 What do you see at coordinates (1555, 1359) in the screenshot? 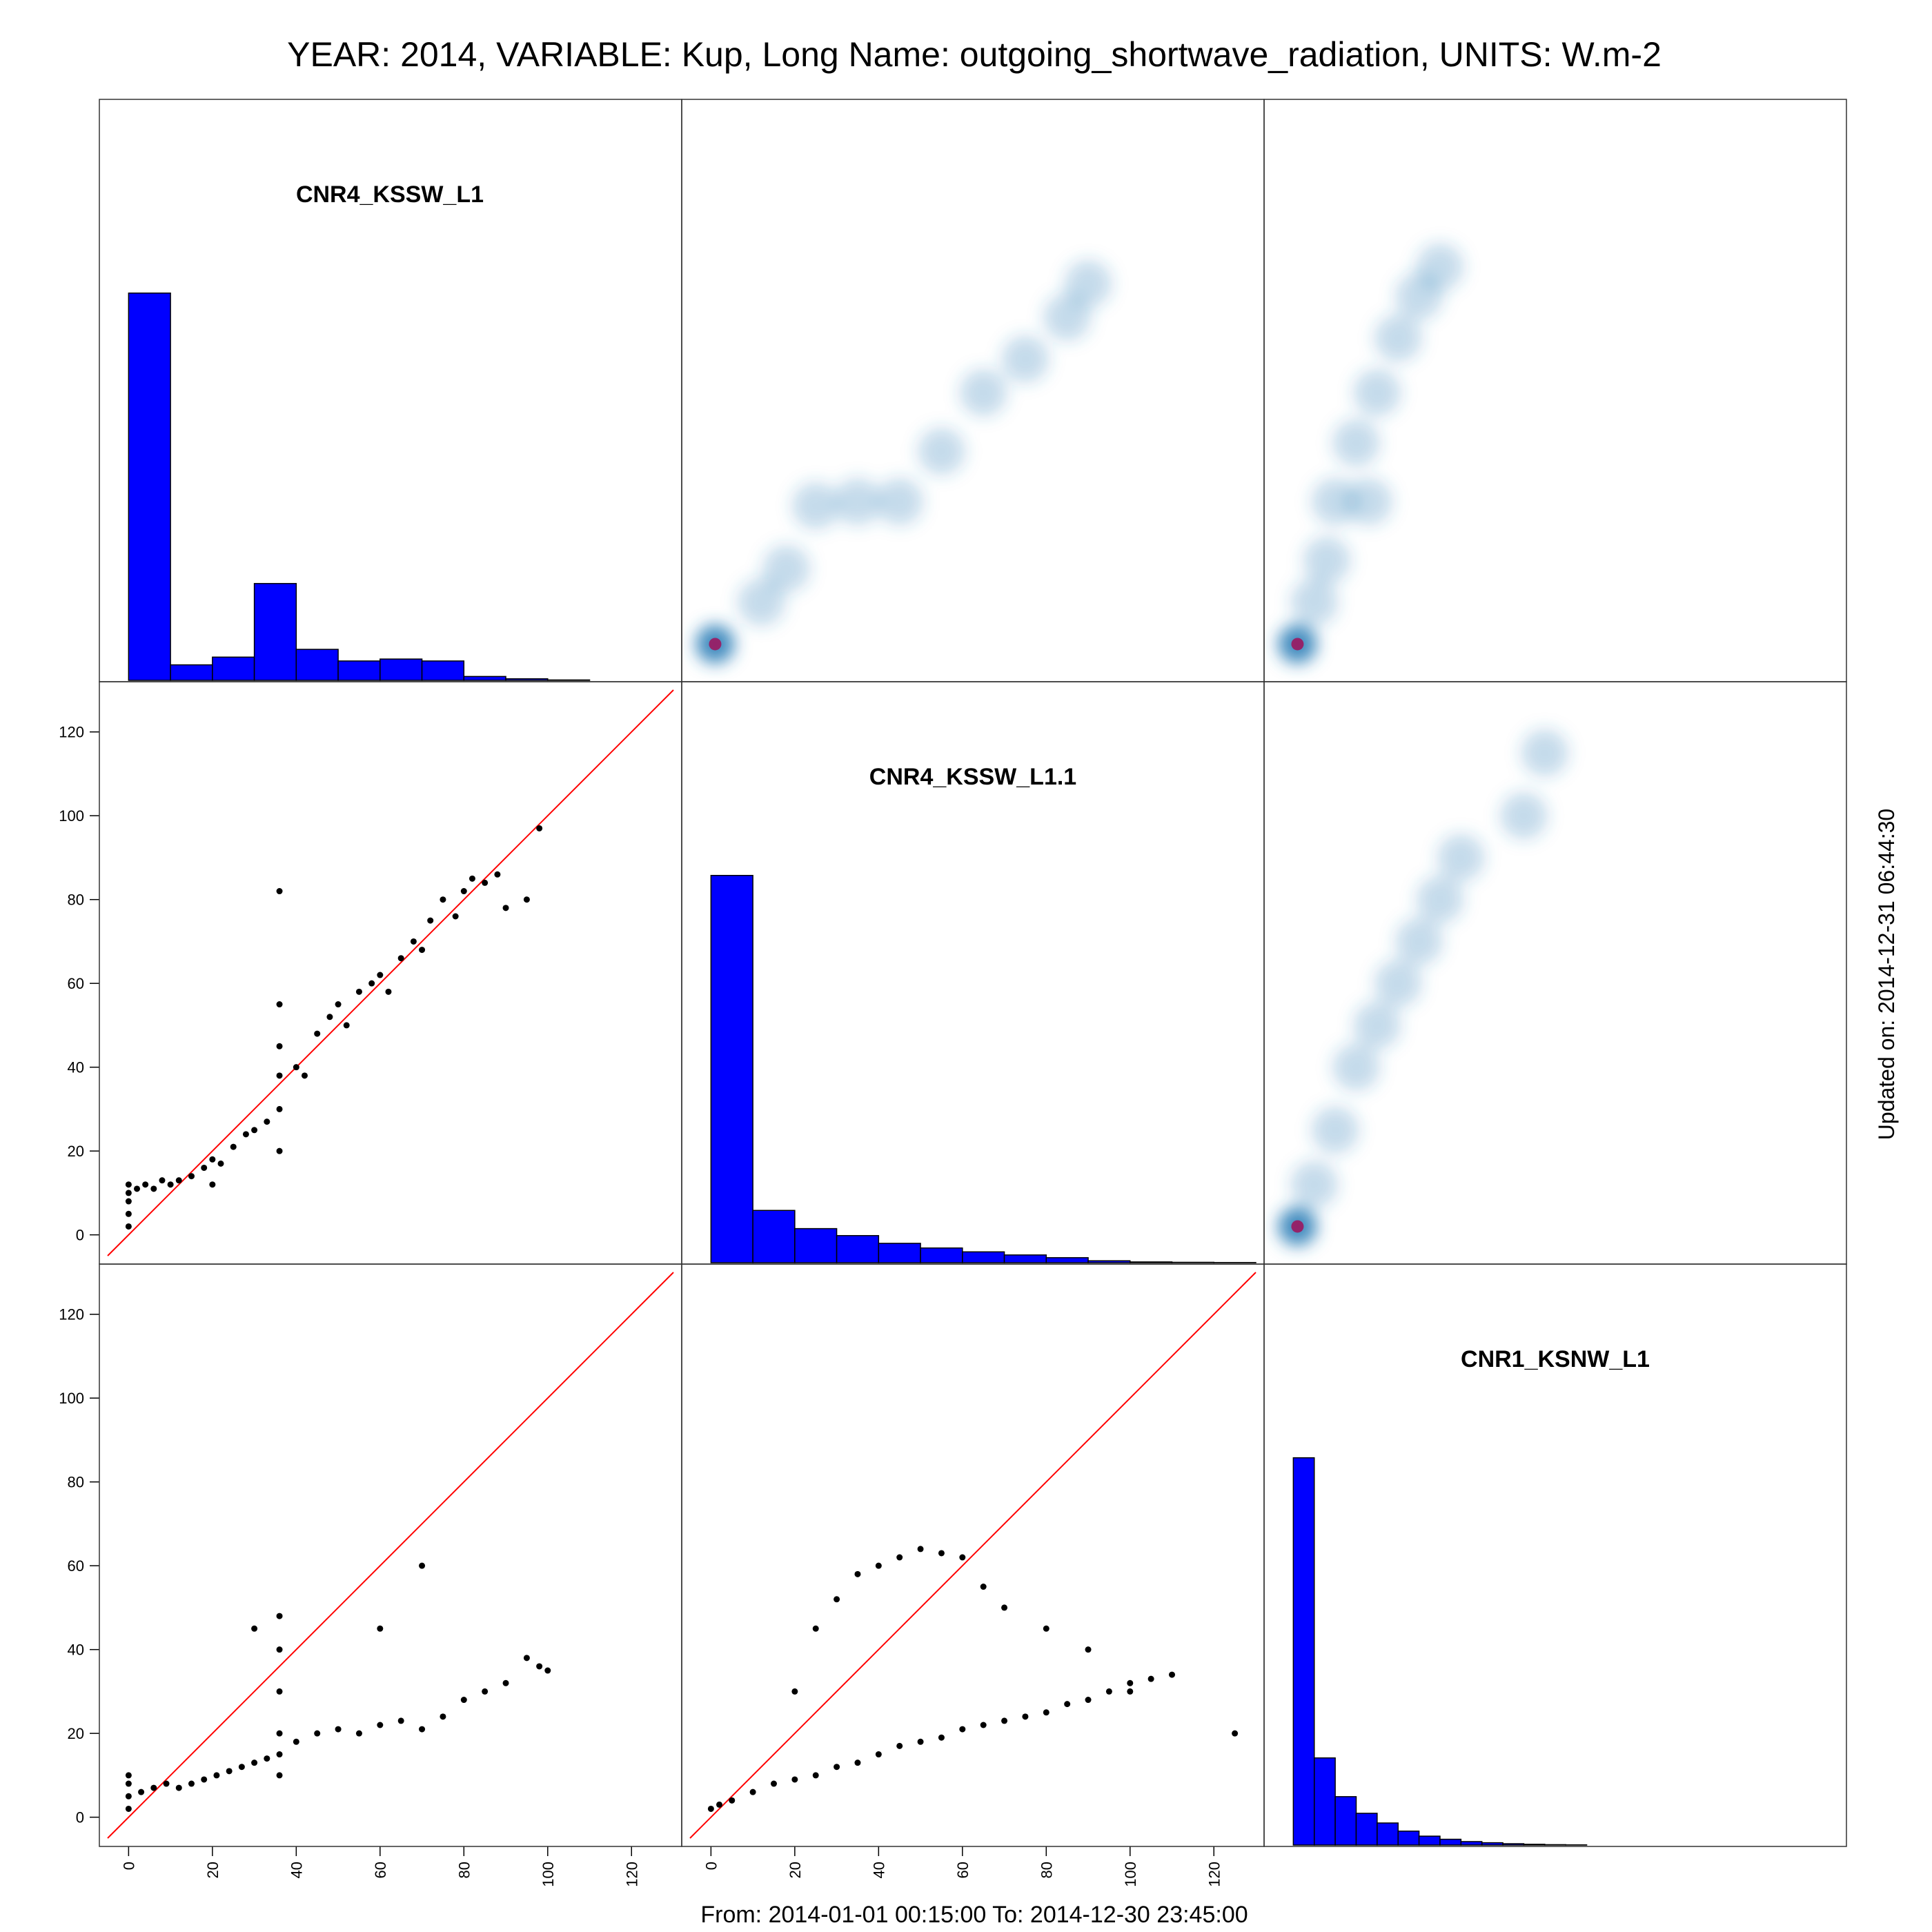
I see `variable-label-3: CNR1_KSNW_L1` at bounding box center [1555, 1359].